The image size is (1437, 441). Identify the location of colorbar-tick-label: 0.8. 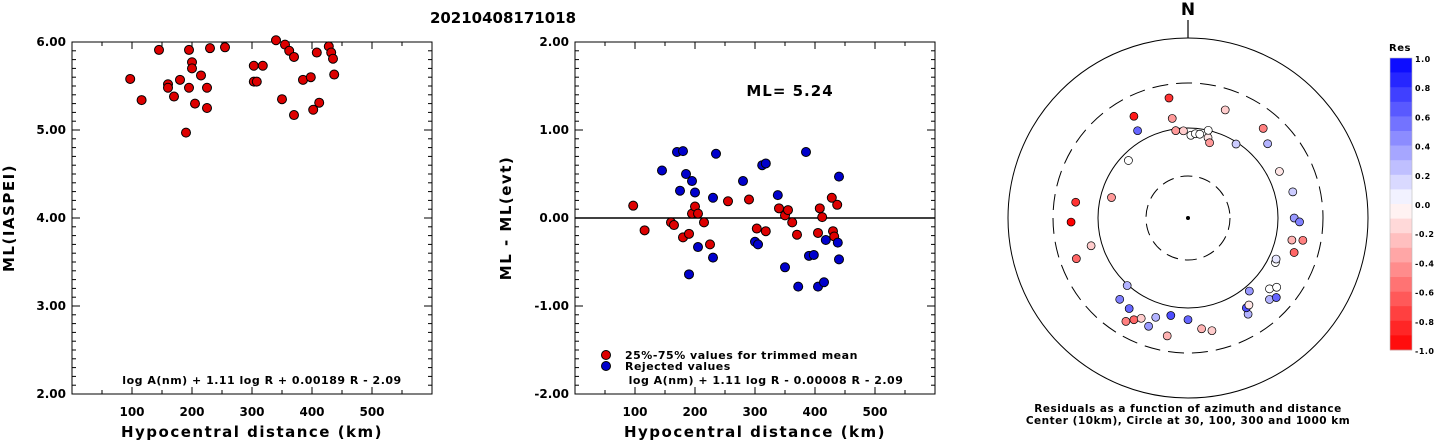
(1423, 88).